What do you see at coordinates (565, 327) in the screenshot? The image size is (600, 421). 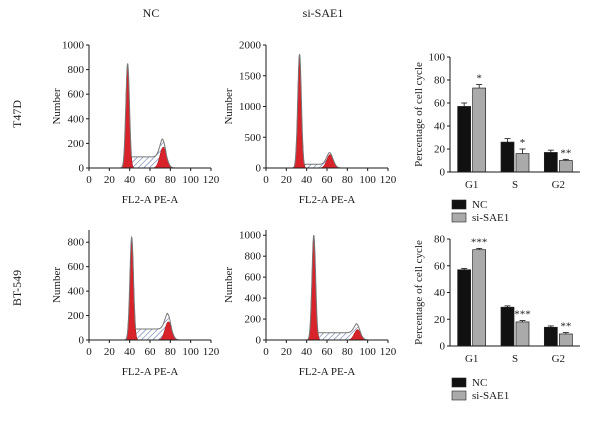 I see `significance-marker: **` at bounding box center [565, 327].